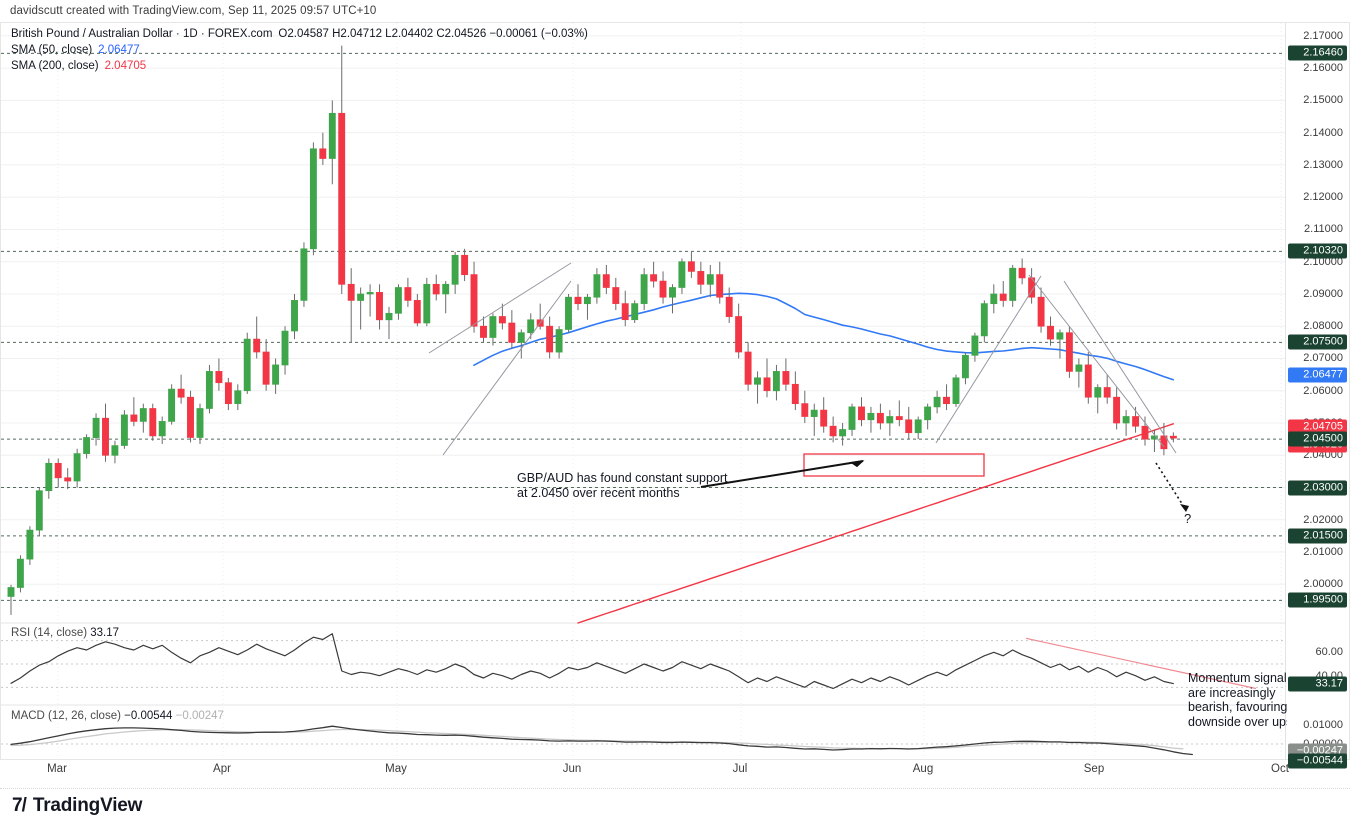  What do you see at coordinates (1094, 769) in the screenshot?
I see `time-axis-tick: Sep` at bounding box center [1094, 769].